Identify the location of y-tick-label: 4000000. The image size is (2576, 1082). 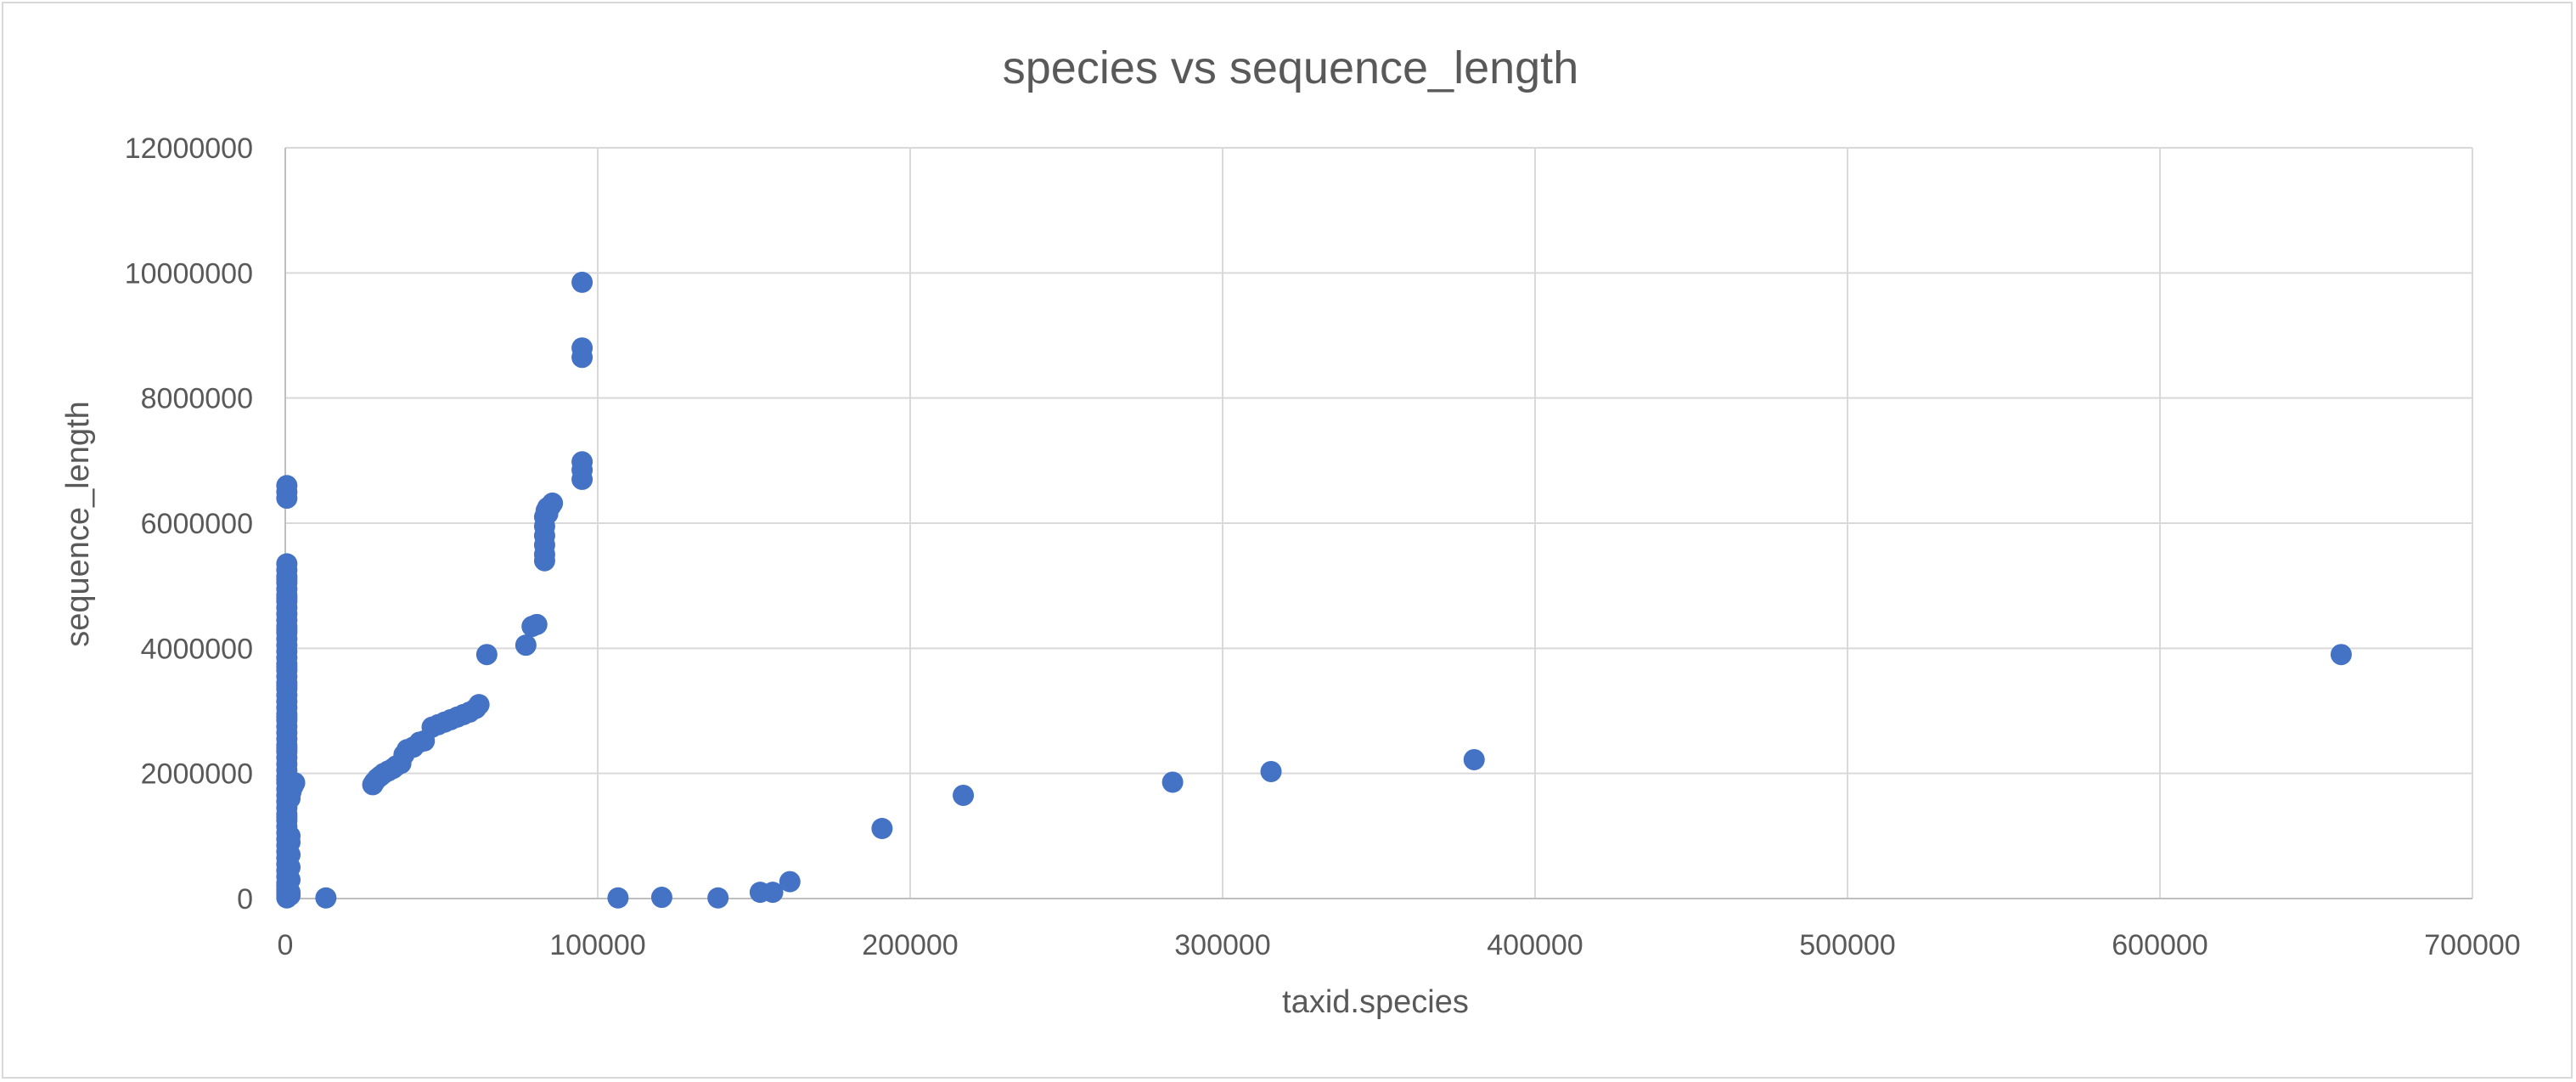
(197, 649).